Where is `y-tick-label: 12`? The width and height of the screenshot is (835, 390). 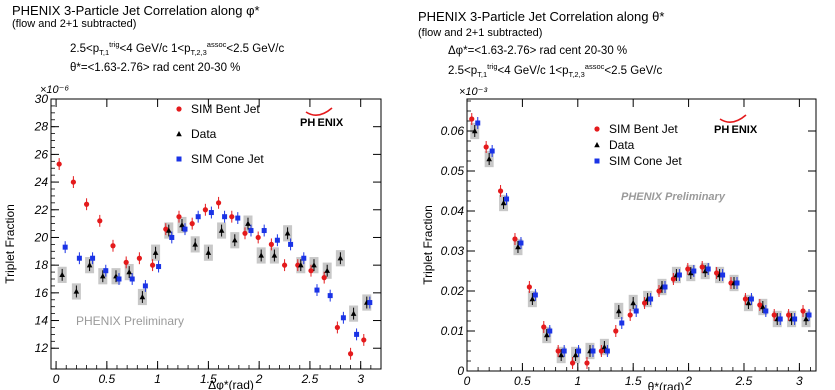 y-tick-label: 12 is located at coordinates (42, 348).